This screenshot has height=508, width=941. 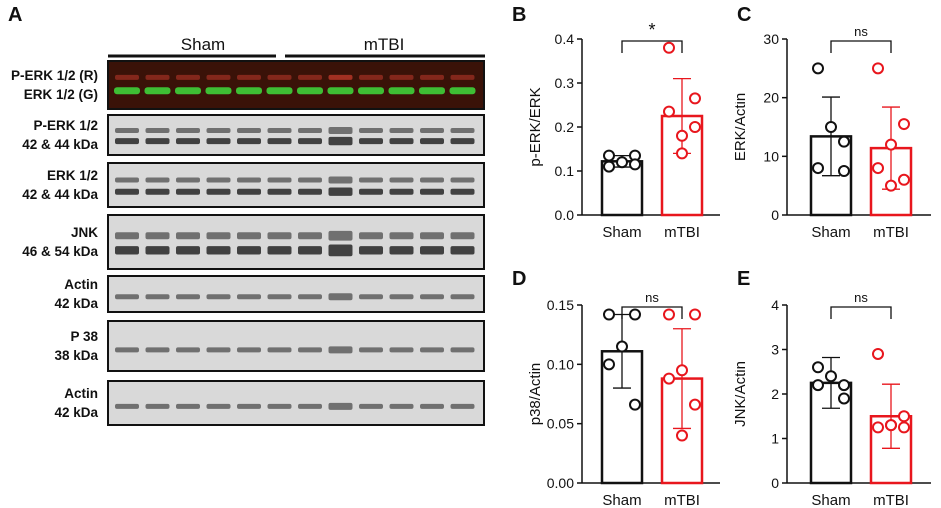 What do you see at coordinates (560, 483) in the screenshot?
I see `y-tick-label: 0.00` at bounding box center [560, 483].